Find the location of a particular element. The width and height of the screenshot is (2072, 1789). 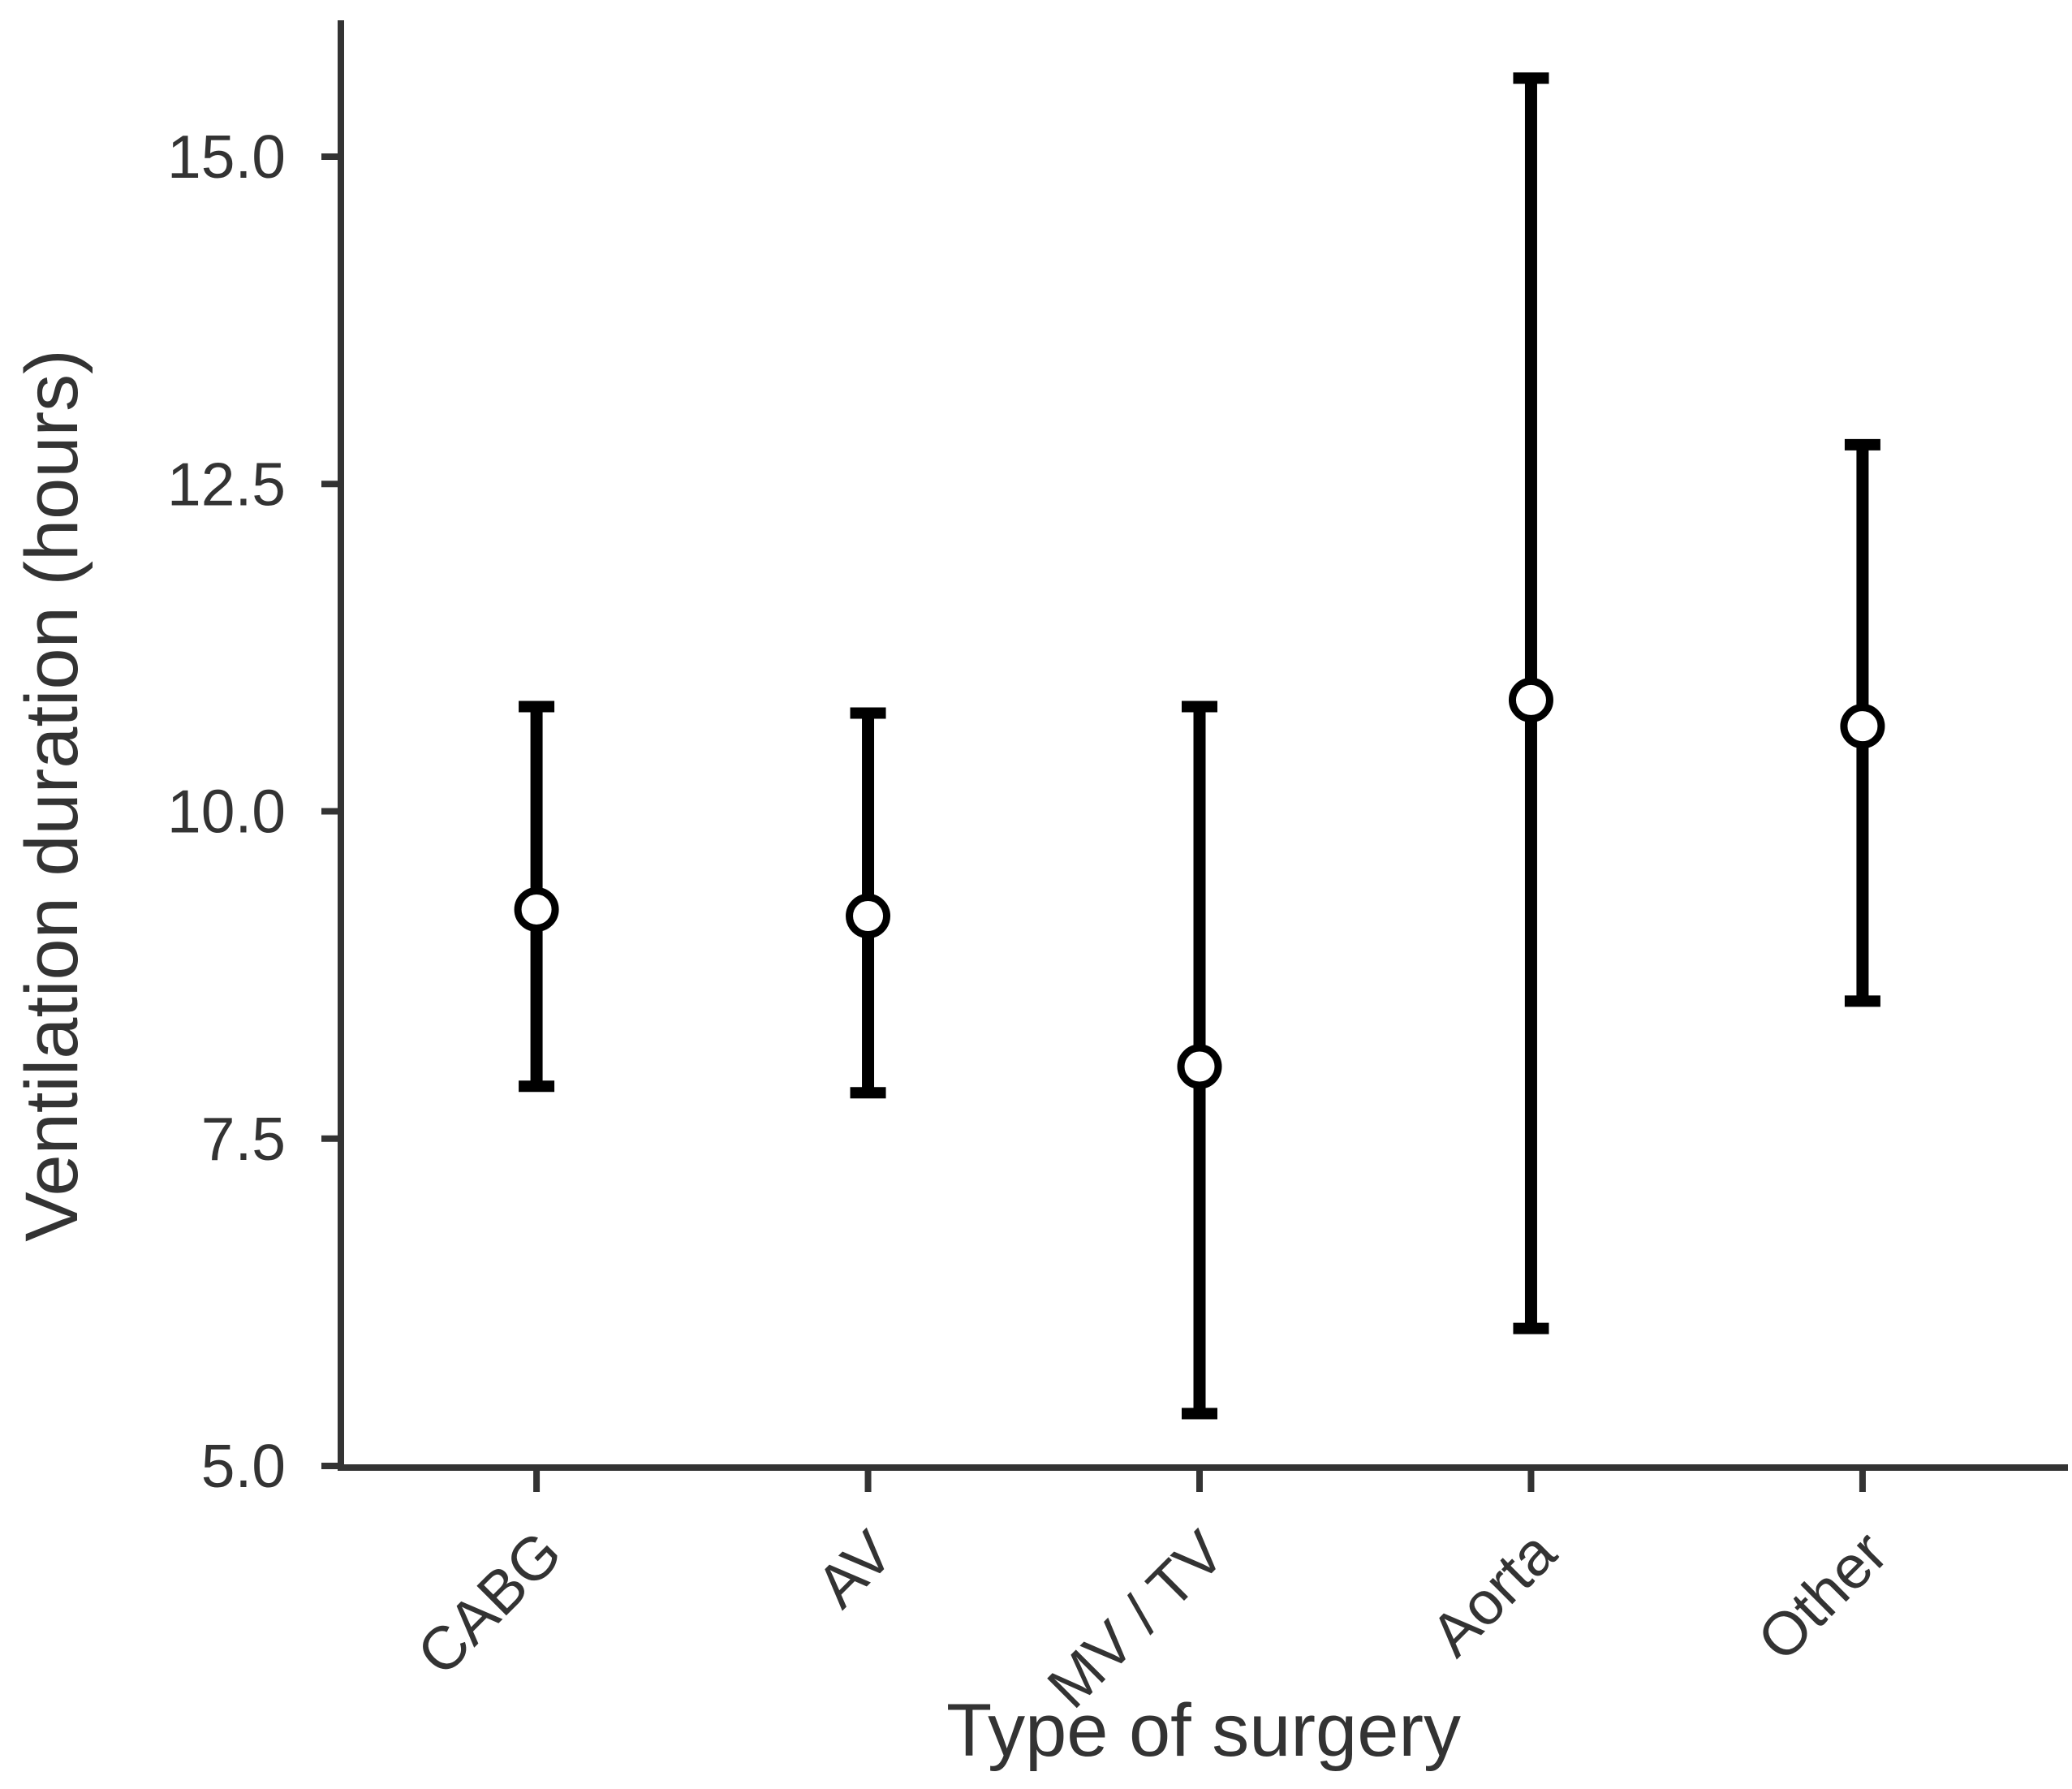

x-tick-label: Other is located at coordinates (1822, 1596).